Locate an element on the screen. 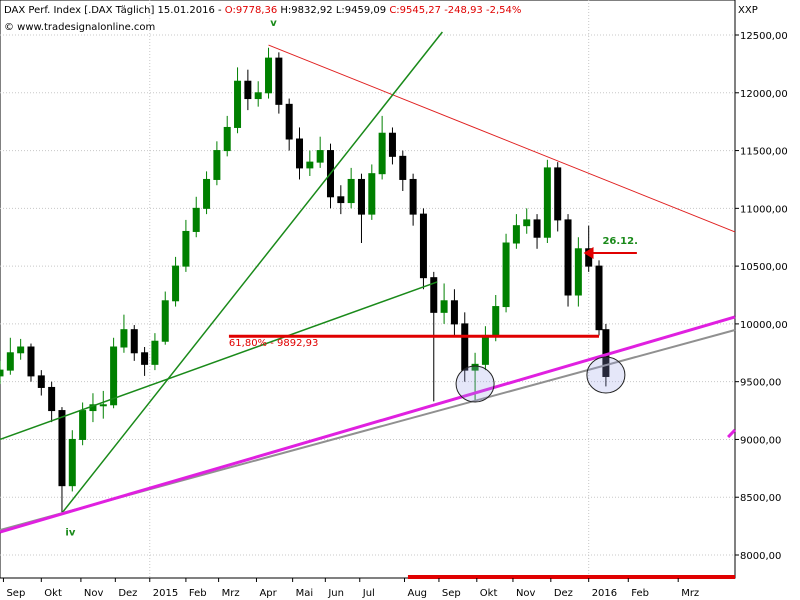  header-open: O:9778,36 is located at coordinates (251, 10).